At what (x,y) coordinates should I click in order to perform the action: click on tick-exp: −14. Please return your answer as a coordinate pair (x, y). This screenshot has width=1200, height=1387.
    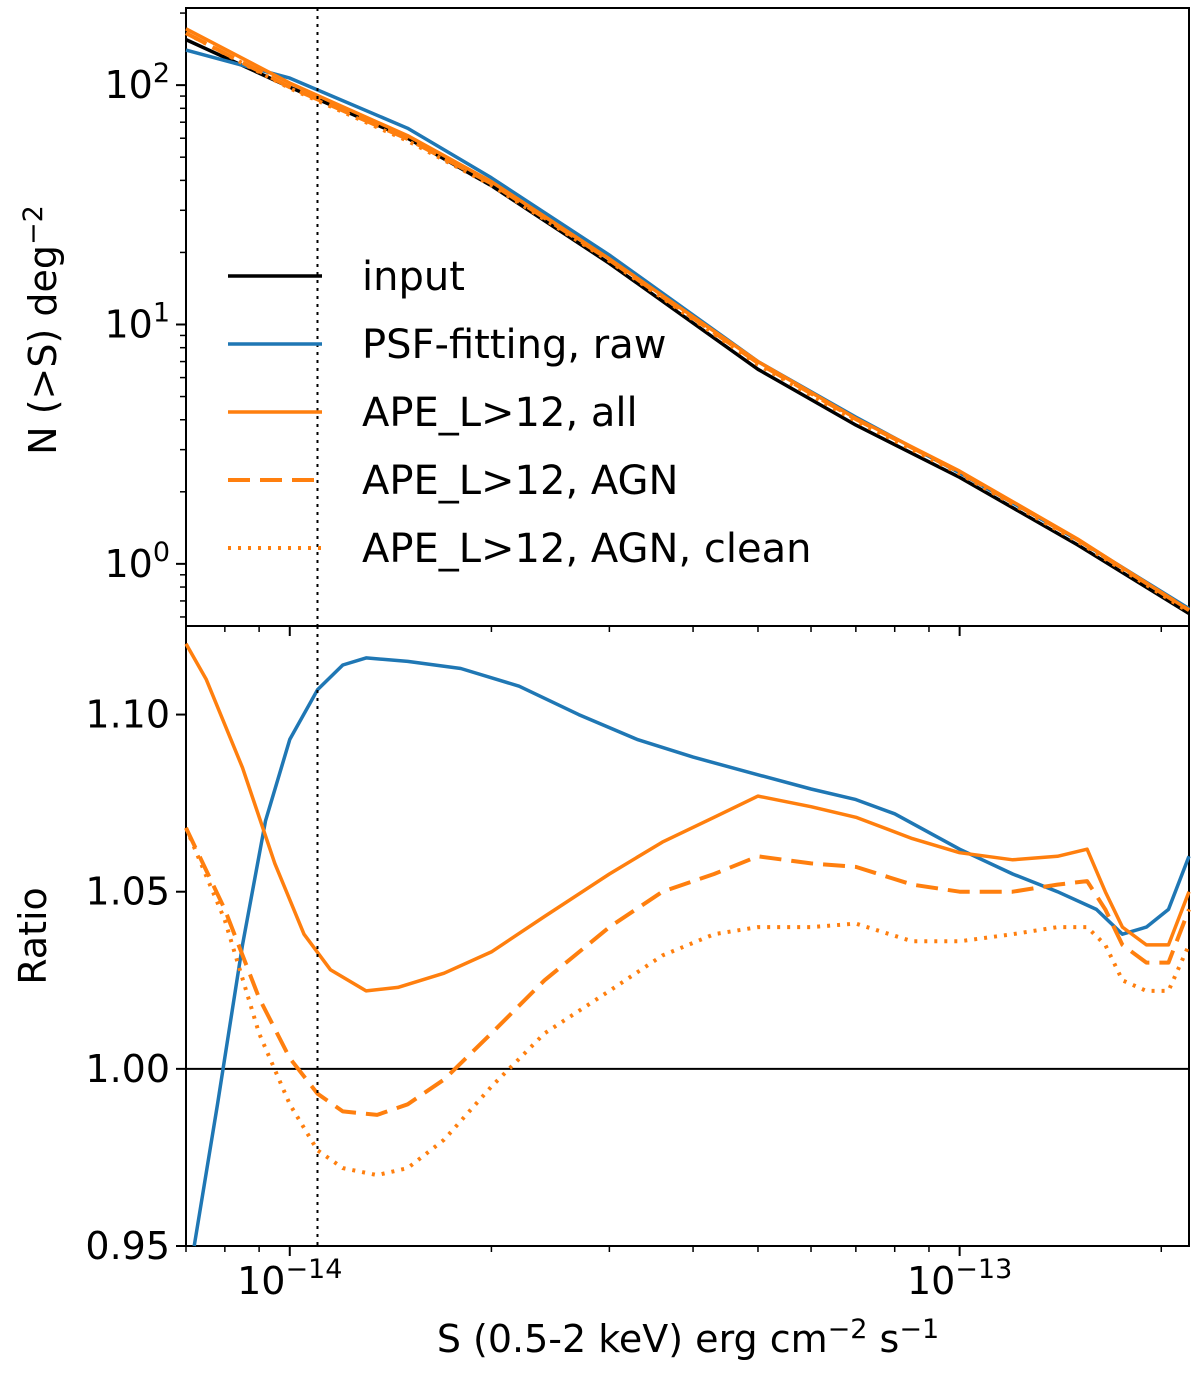
    Looking at the image, I should click on (313, 1269).